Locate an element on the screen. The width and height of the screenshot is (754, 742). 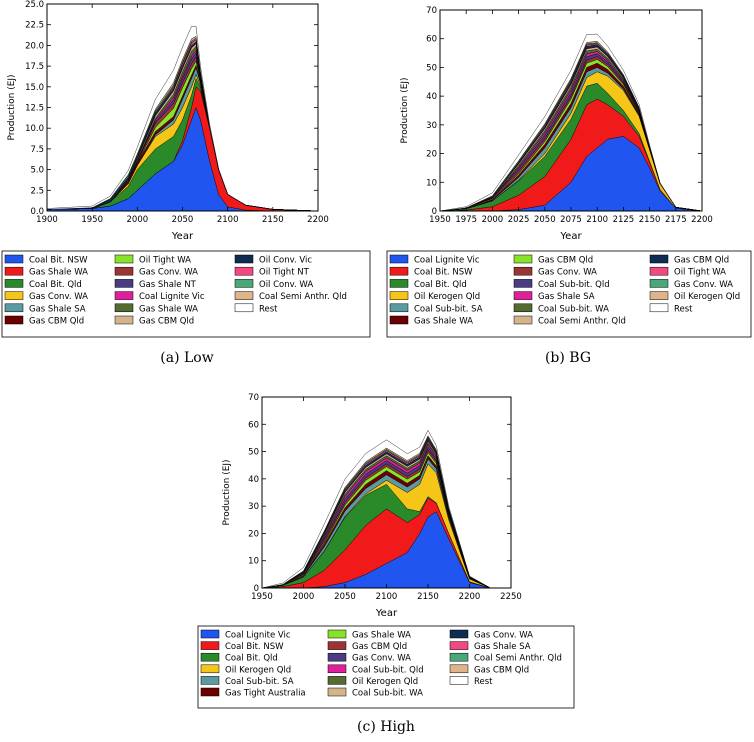
x-tick-label: 2125 is located at coordinates (624, 220).